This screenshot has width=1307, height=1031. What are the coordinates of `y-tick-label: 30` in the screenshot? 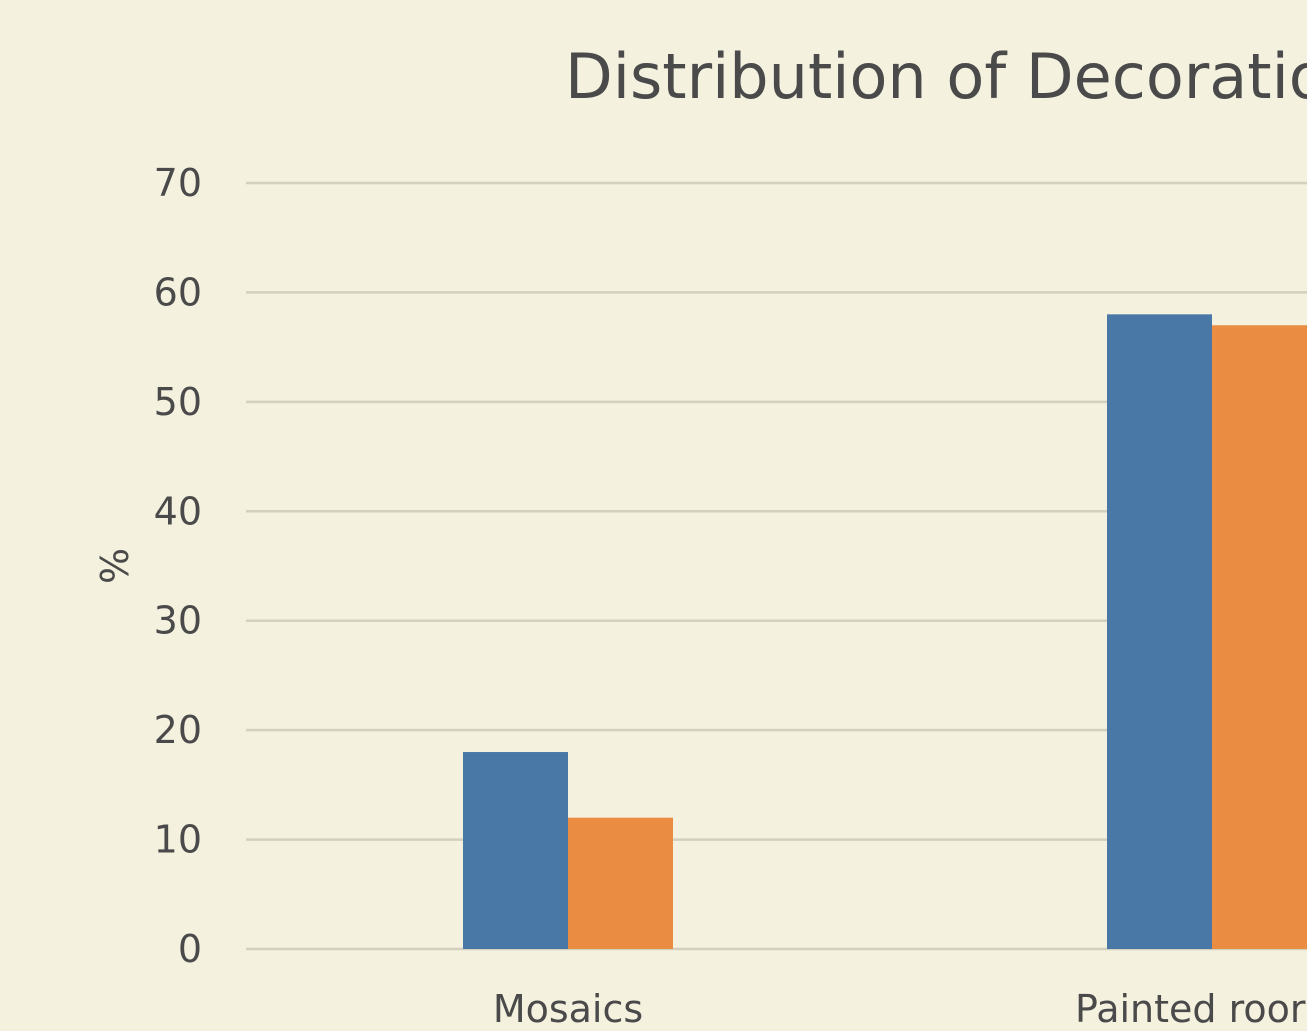 It's located at (178, 621).